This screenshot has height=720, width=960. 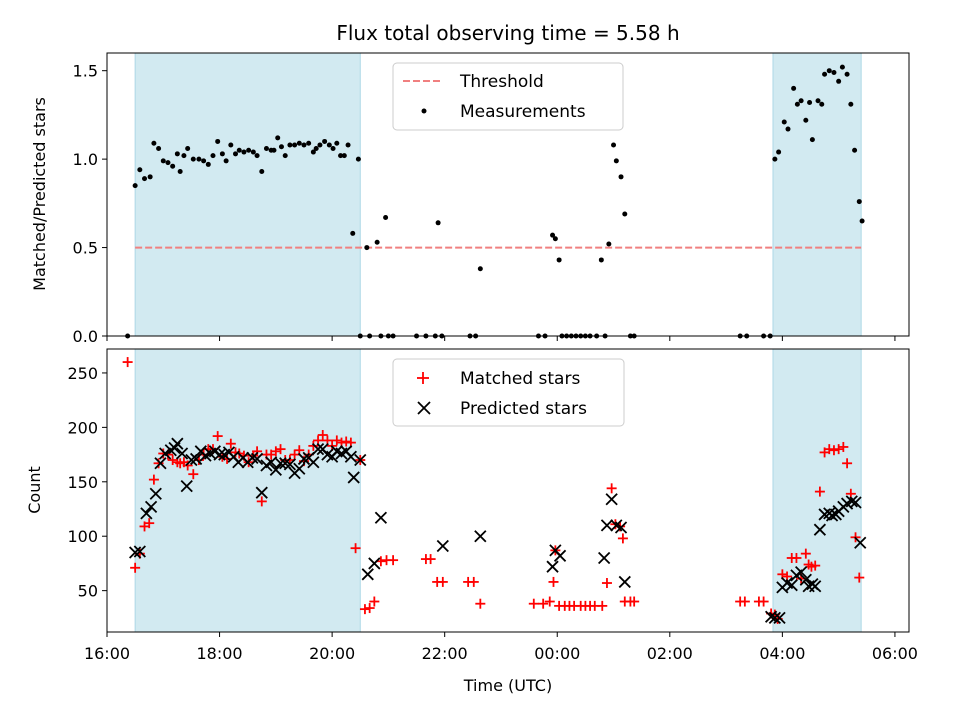 What do you see at coordinates (39, 194) in the screenshot?
I see `top-y-axis-label: Matched/Predicted stars` at bounding box center [39, 194].